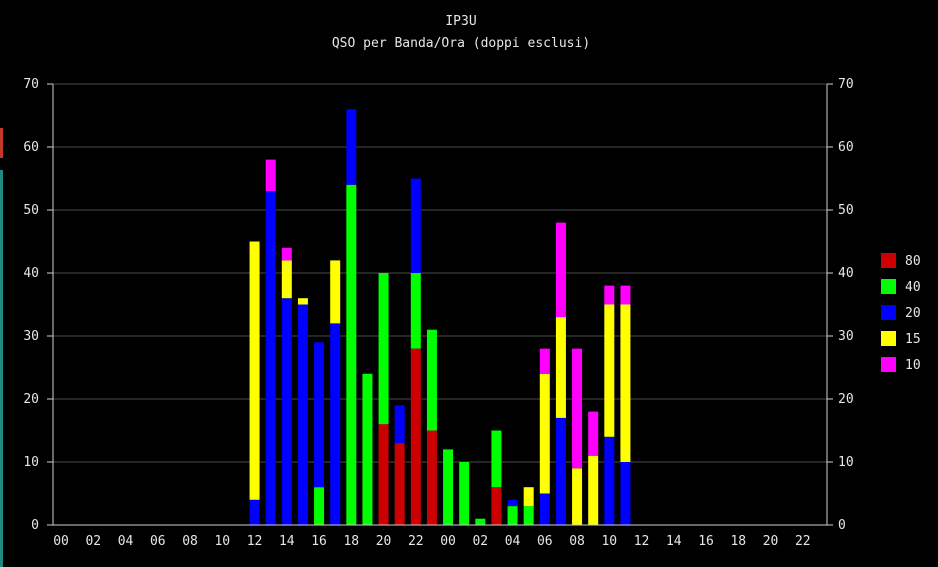 This screenshot has width=938, height=567. I want to click on x-tick-label: 08, so click(577, 541).